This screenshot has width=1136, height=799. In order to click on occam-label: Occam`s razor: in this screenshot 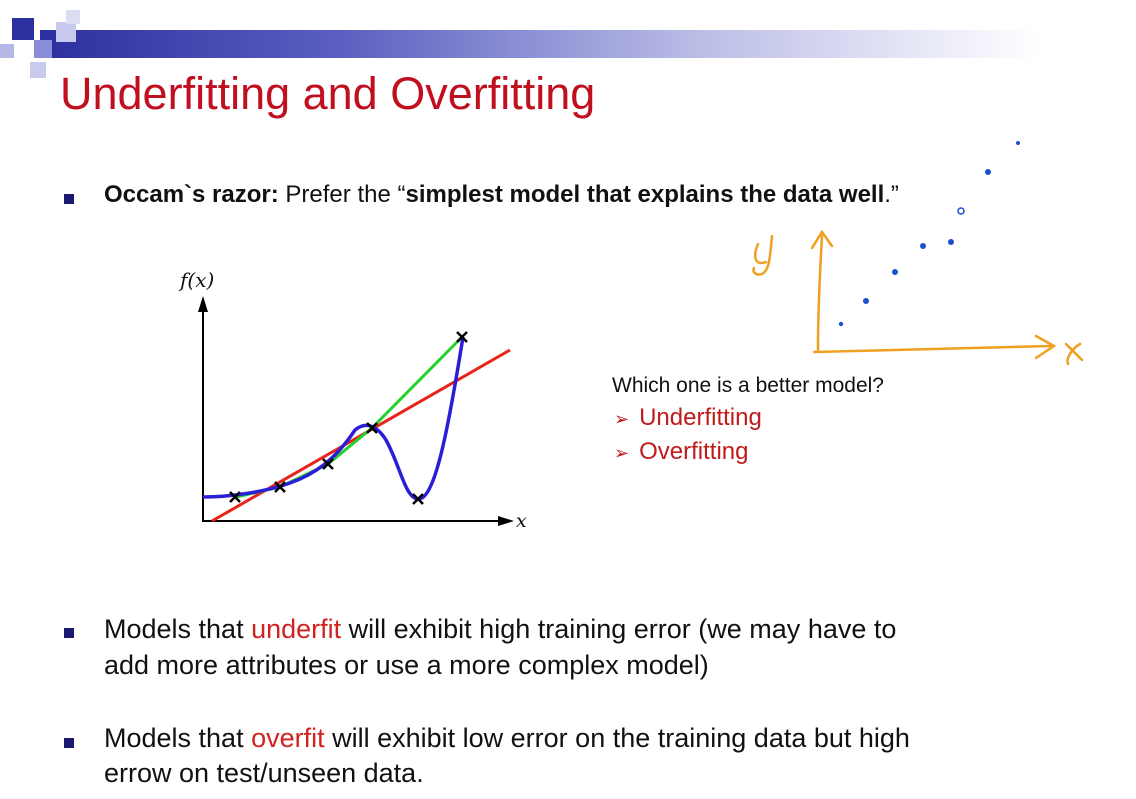, I will do `click(191, 194)`.